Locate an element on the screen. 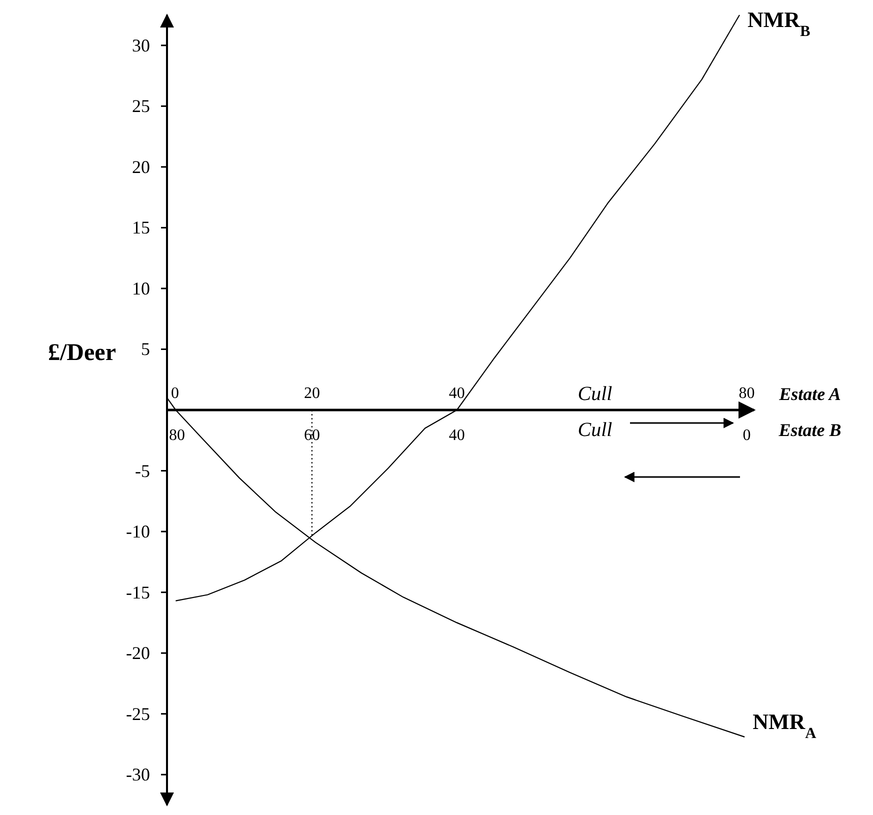 This screenshot has height=815, width=873. y-tick-label: 25 is located at coordinates (141, 106).